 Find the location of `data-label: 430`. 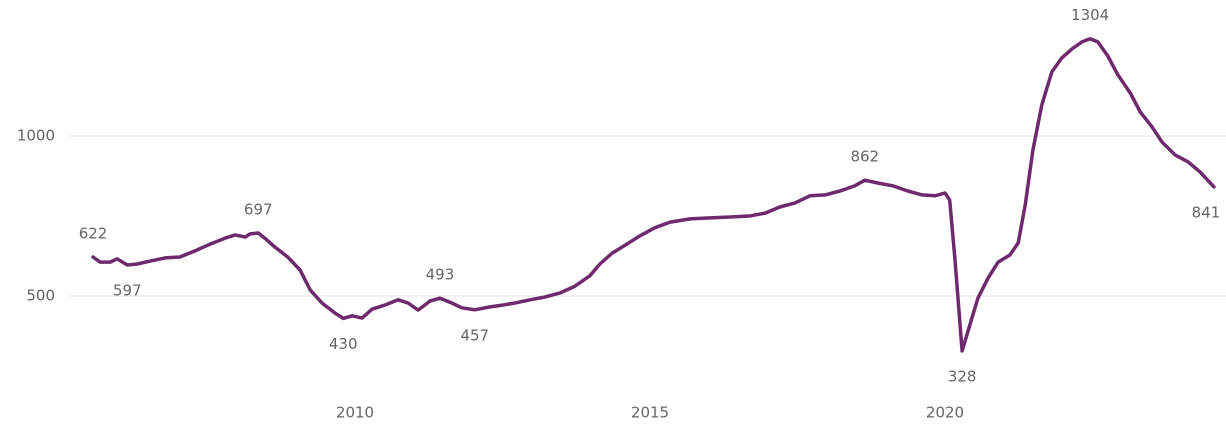

data-label: 430 is located at coordinates (343, 344).